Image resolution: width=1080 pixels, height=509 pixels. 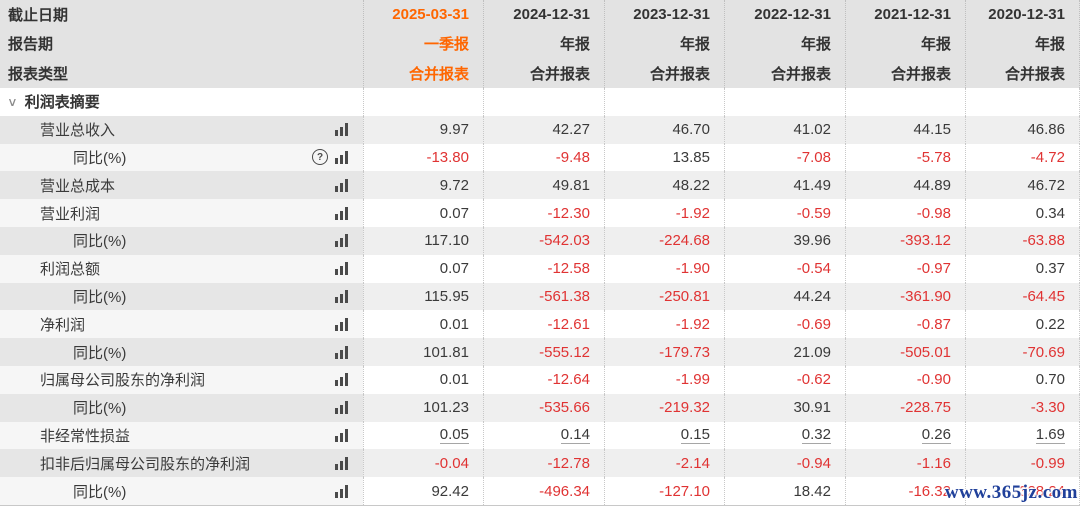 What do you see at coordinates (1047, 463) in the screenshot?
I see `cell-value: -0.99` at bounding box center [1047, 463].